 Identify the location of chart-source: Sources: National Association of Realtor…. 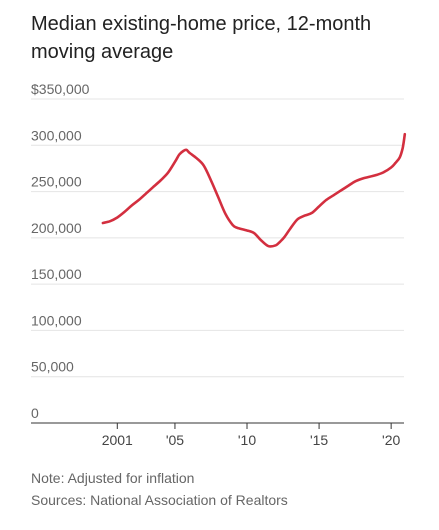
(159, 500).